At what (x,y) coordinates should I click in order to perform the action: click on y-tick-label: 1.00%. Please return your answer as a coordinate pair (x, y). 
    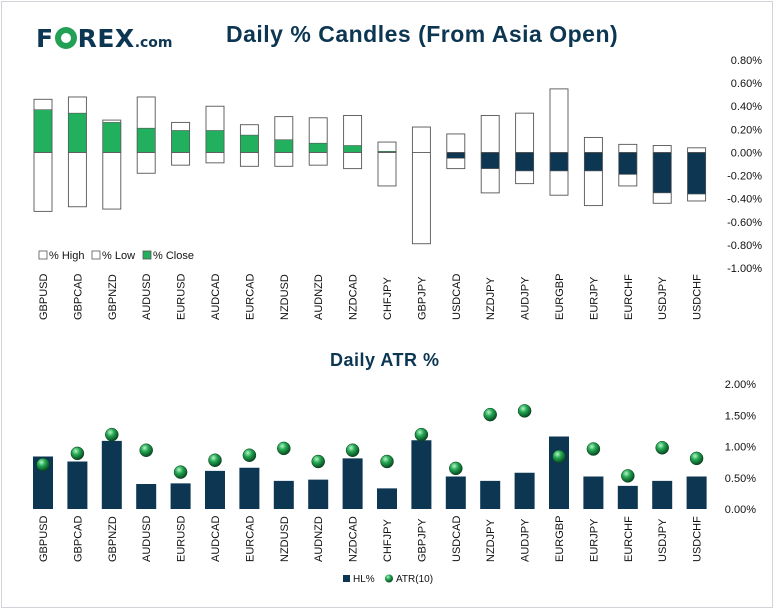
    Looking at the image, I should click on (740, 448).